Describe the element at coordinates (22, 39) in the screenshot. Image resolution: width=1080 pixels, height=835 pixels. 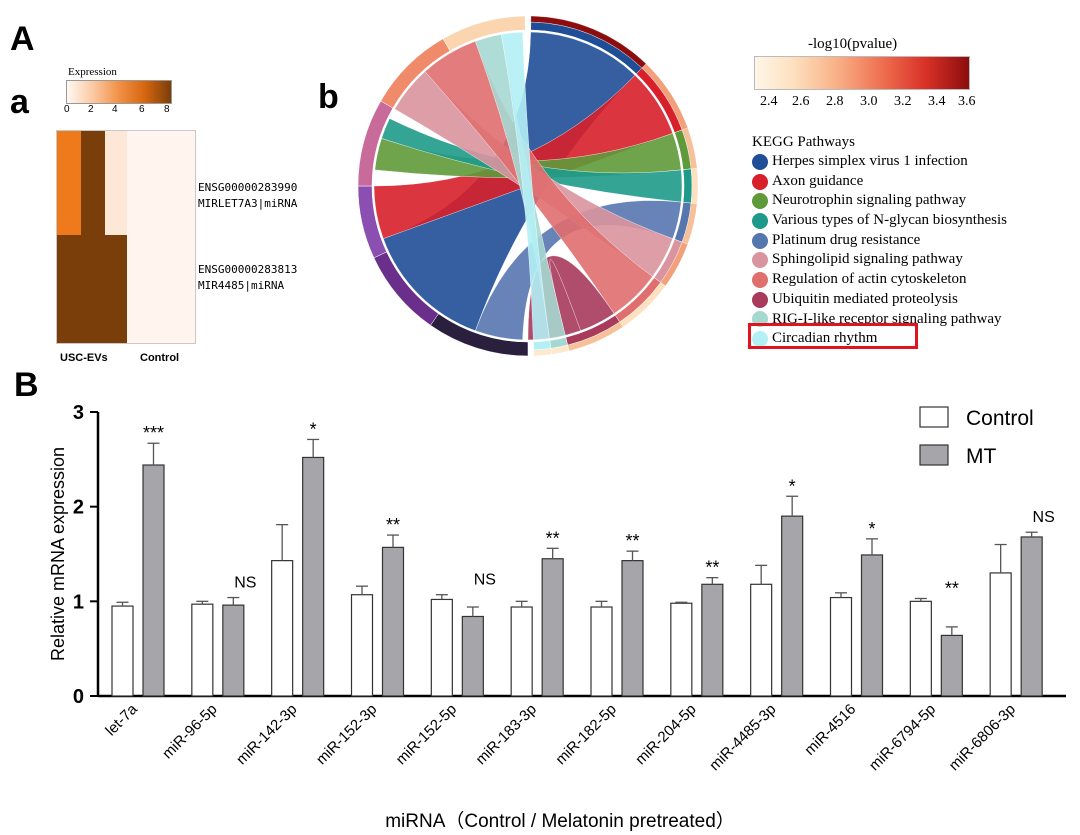
I see `panel-label-A: A` at that location.